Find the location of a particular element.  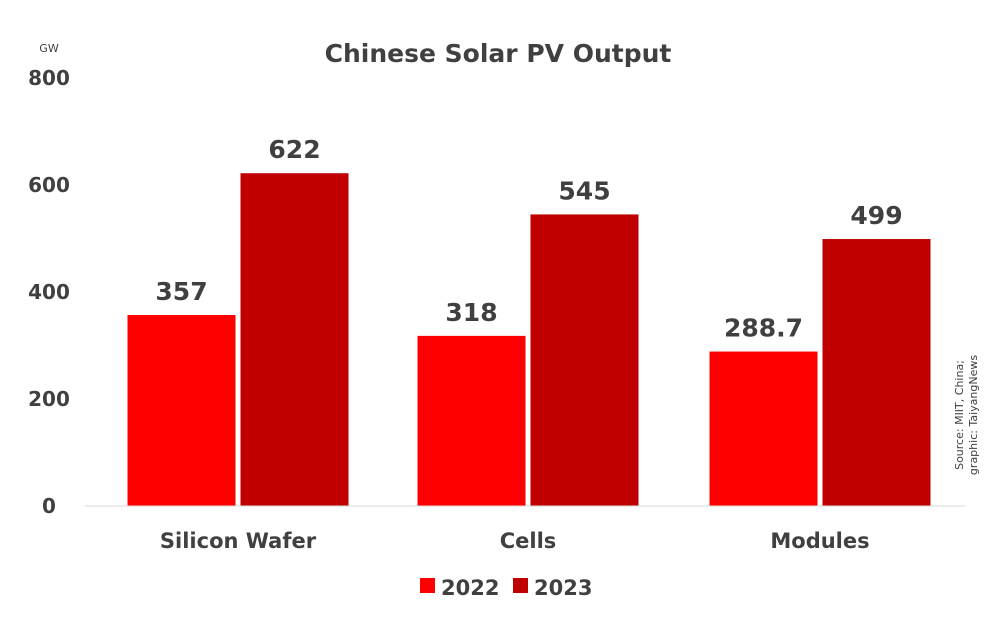

legend-item: 2022 is located at coordinates (459, 588).